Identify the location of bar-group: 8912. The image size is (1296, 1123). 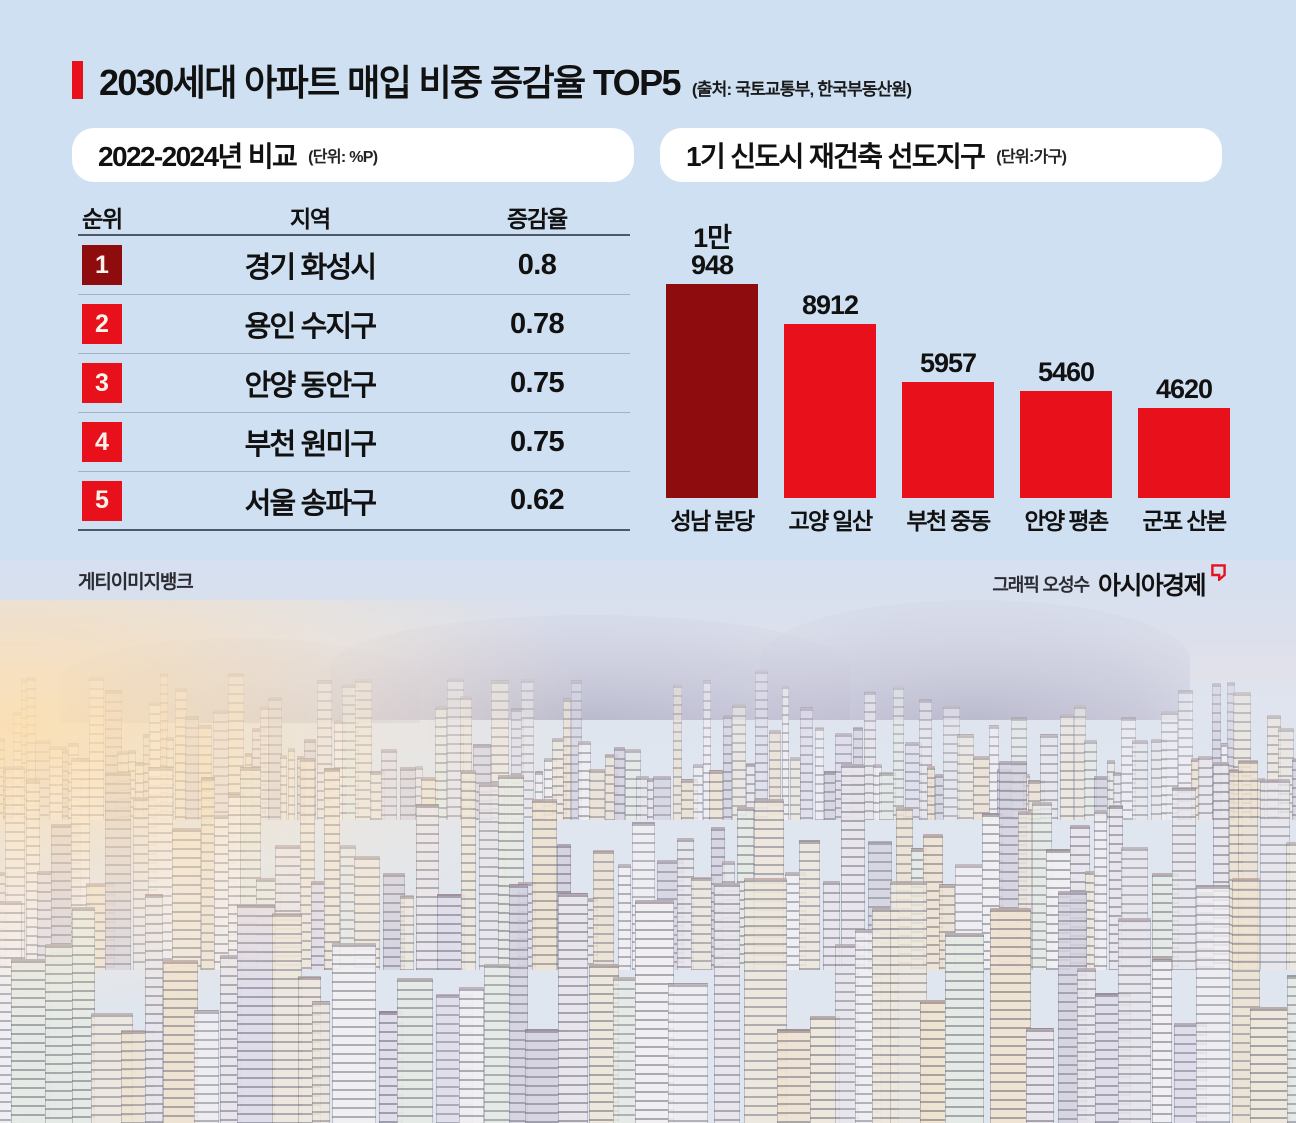
(830, 347).